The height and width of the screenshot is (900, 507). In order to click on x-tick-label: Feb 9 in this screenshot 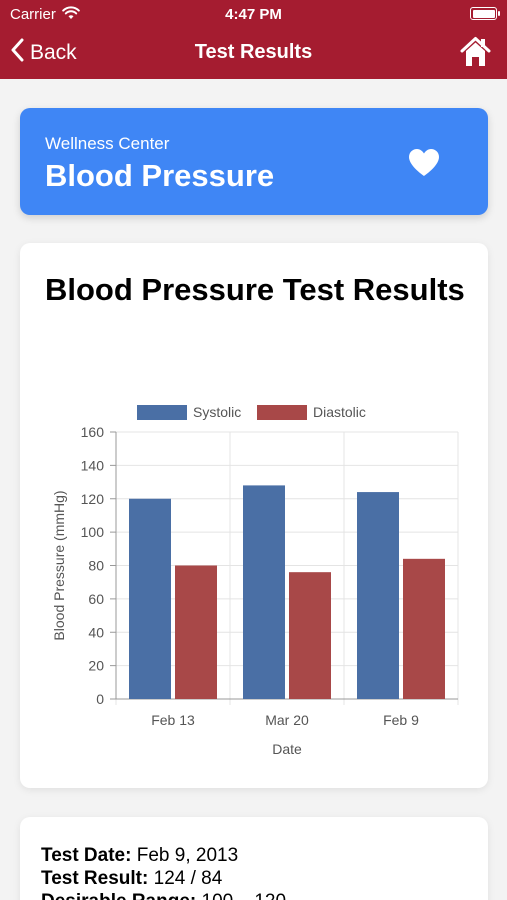, I will do `click(401, 720)`.